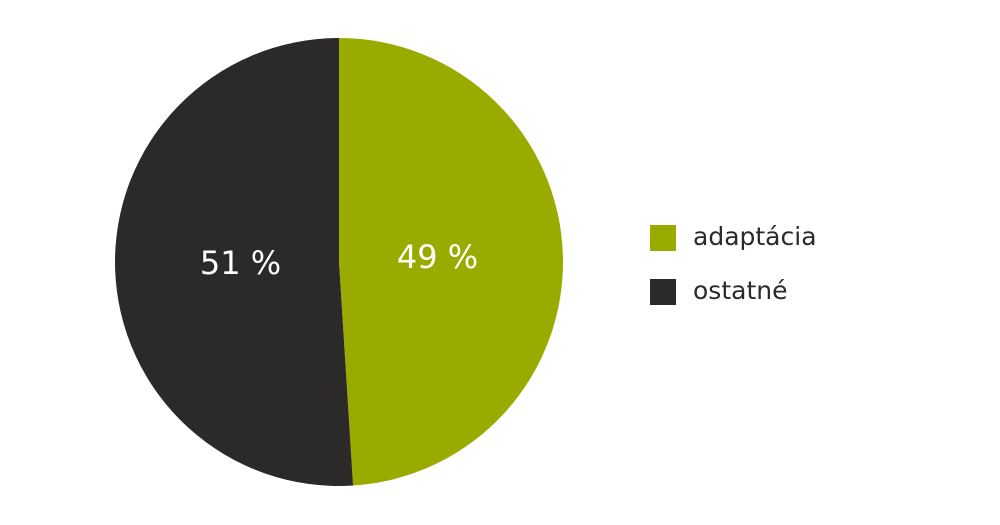 The height and width of the screenshot is (525, 1000). I want to click on legend-label: ostatné, so click(740, 290).